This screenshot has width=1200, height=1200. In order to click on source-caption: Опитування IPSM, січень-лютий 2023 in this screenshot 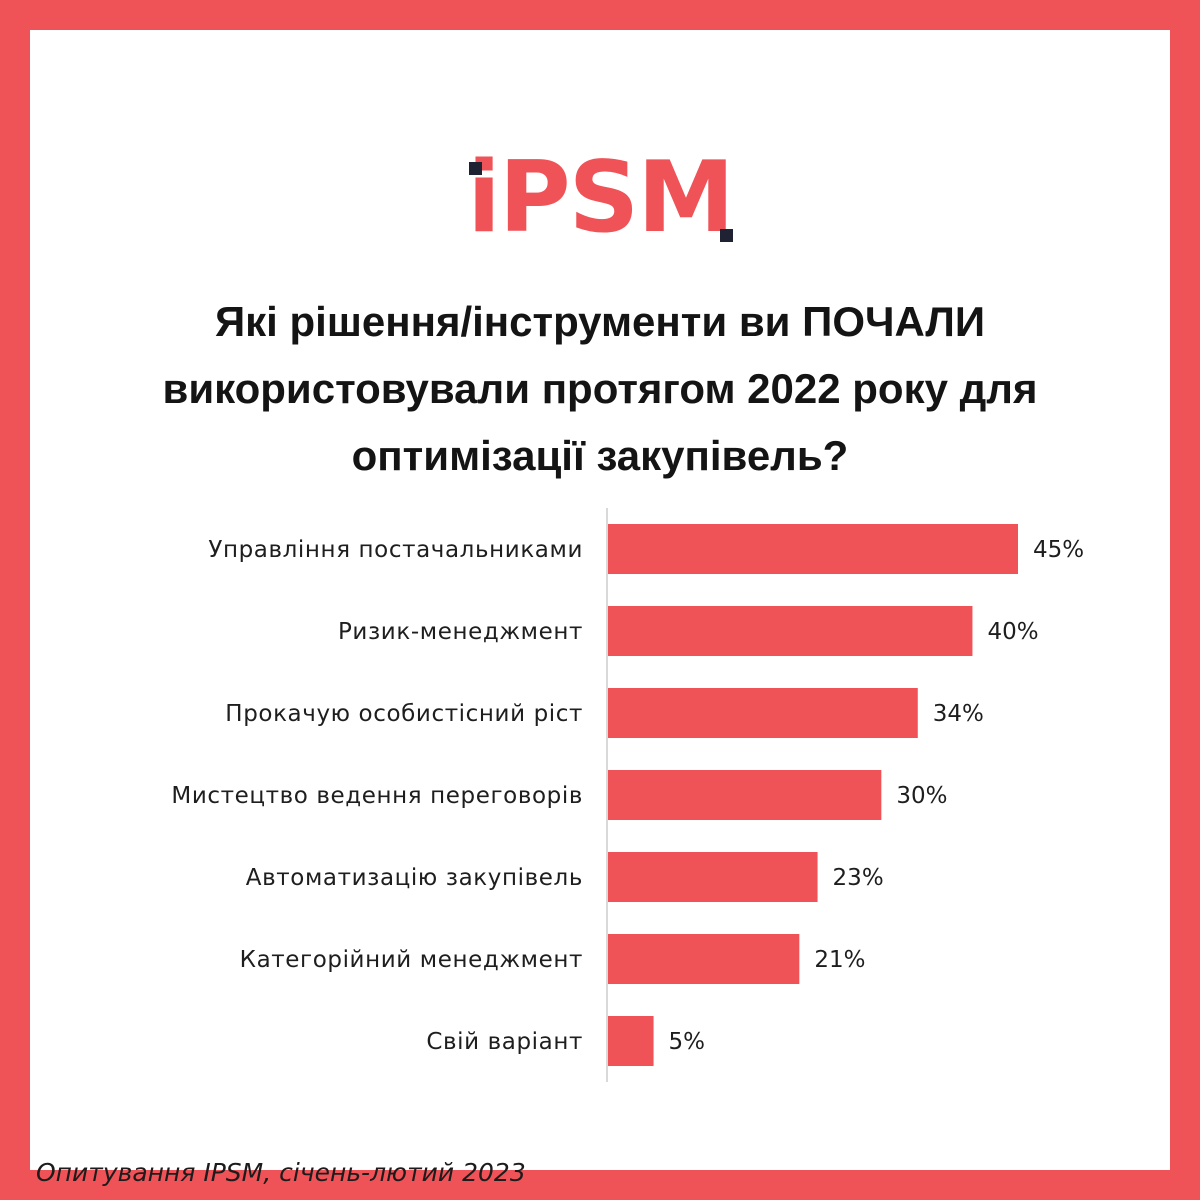, I will do `click(281, 1172)`.